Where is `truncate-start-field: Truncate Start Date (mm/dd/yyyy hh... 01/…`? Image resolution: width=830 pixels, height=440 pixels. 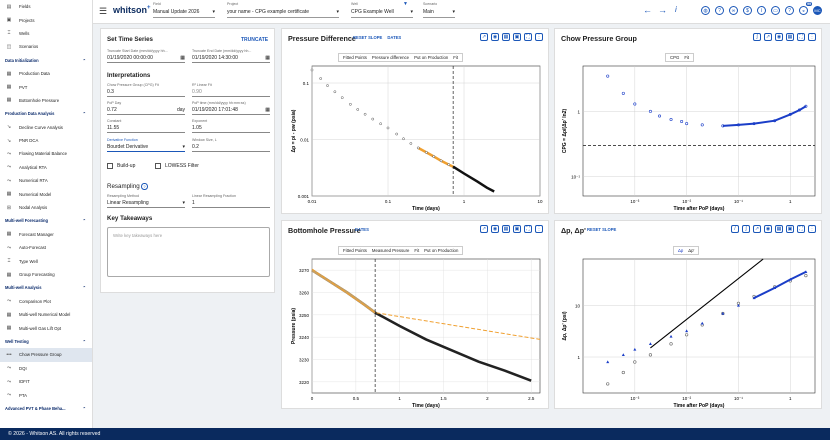
truncate-start-field: Truncate Start Date (mm/dd/yyyy hh... 01/… is located at coordinates (146, 56).